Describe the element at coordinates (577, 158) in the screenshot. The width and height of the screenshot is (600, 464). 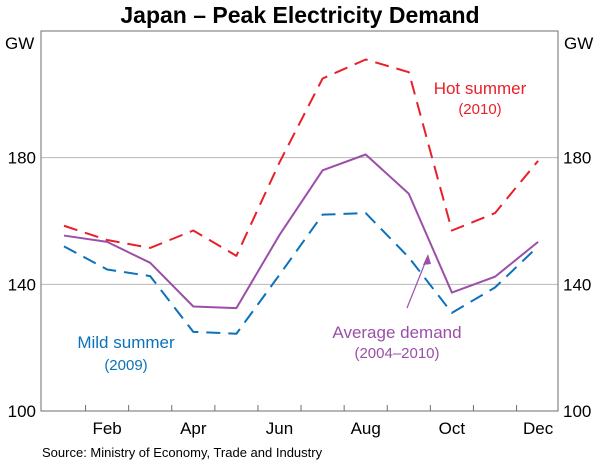
I see `y-tick-label-right: 180` at that location.